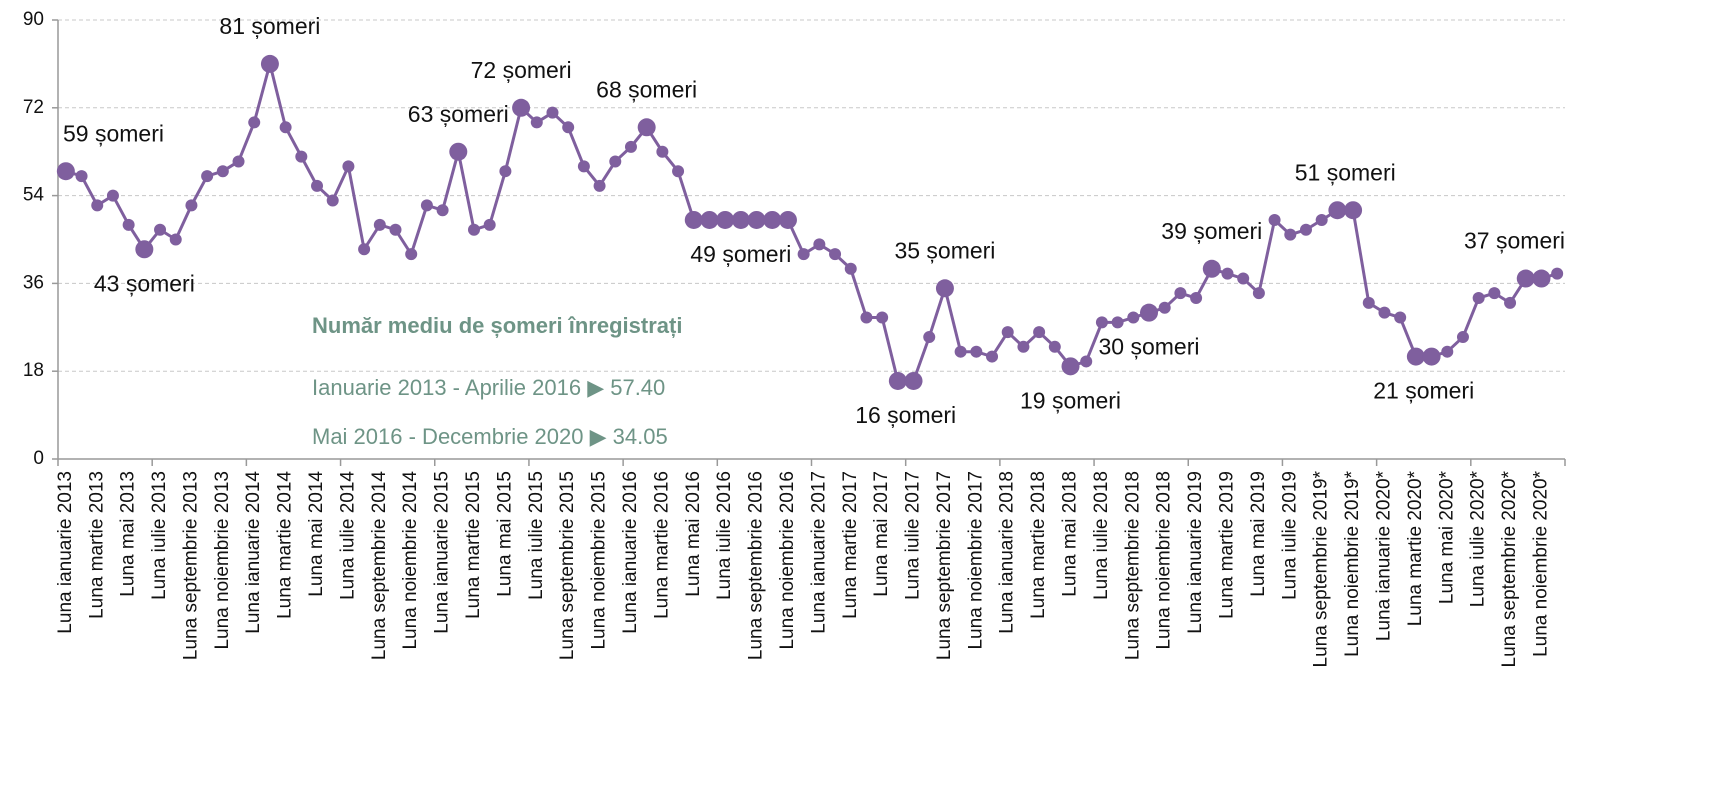 The height and width of the screenshot is (796, 1733). What do you see at coordinates (33, 19) in the screenshot?
I see `y-tick-label: 90` at bounding box center [33, 19].